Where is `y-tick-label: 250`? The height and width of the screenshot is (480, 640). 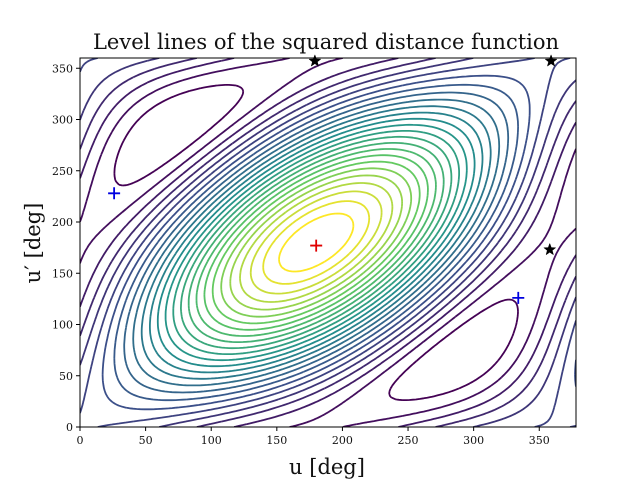
y-tick-label: 250 is located at coordinates (62, 171).